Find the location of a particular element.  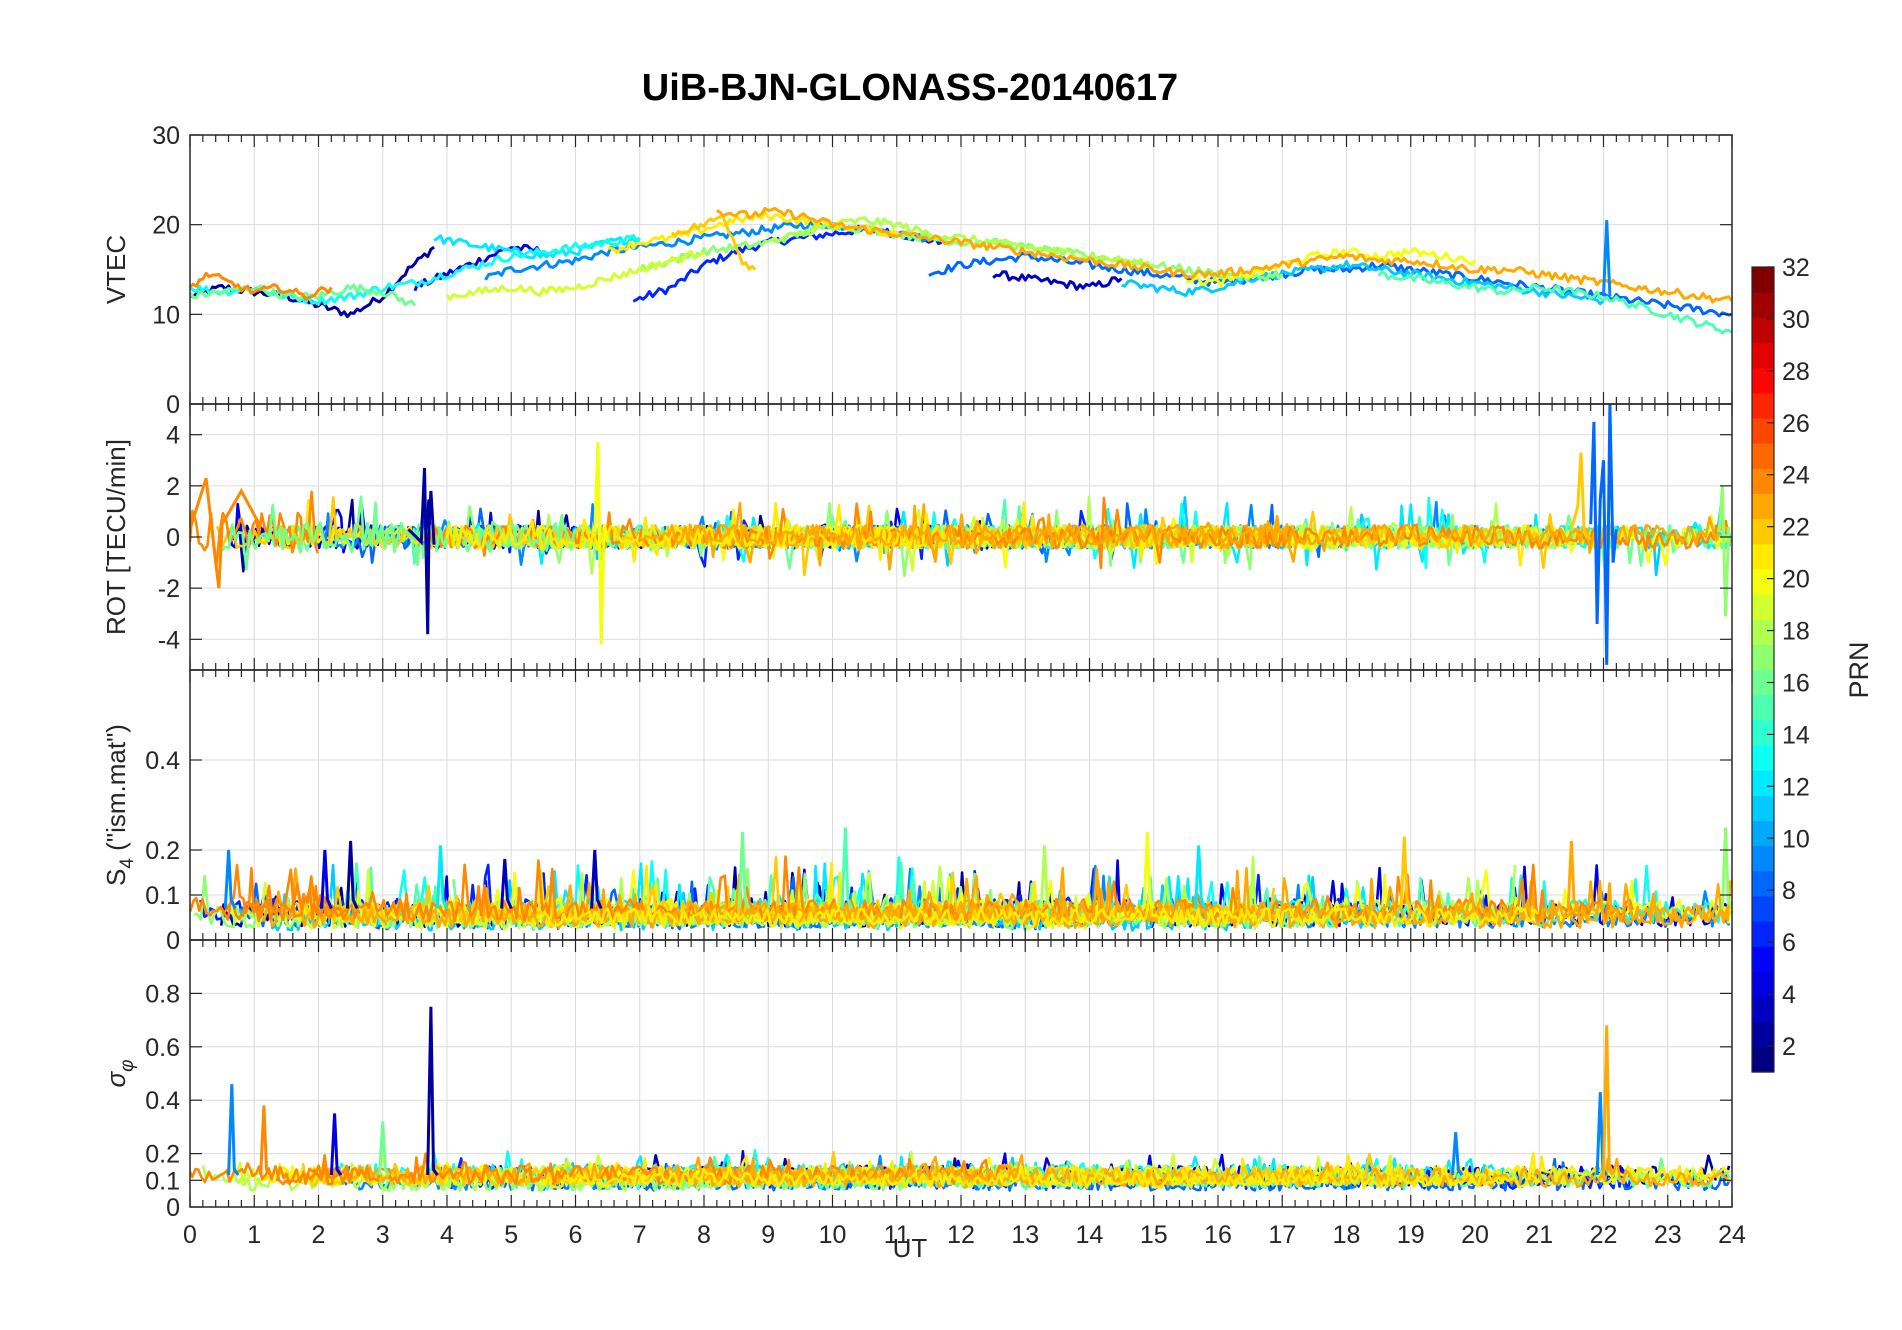

x-tick-label: 4 is located at coordinates (447, 1235).